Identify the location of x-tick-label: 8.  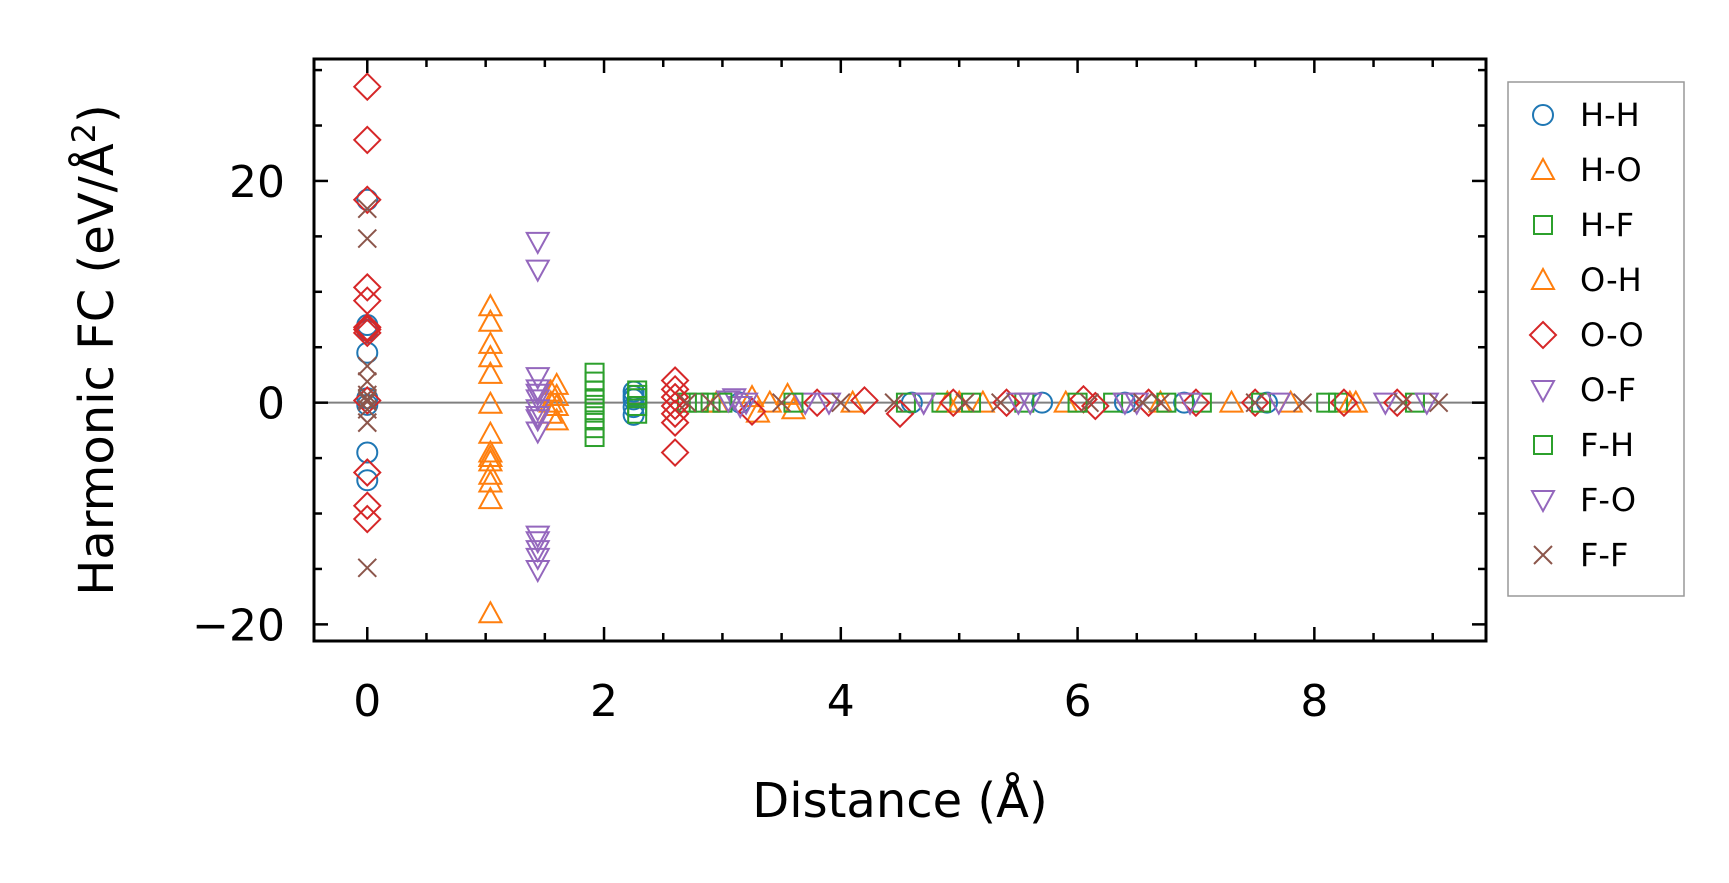
(1314, 701).